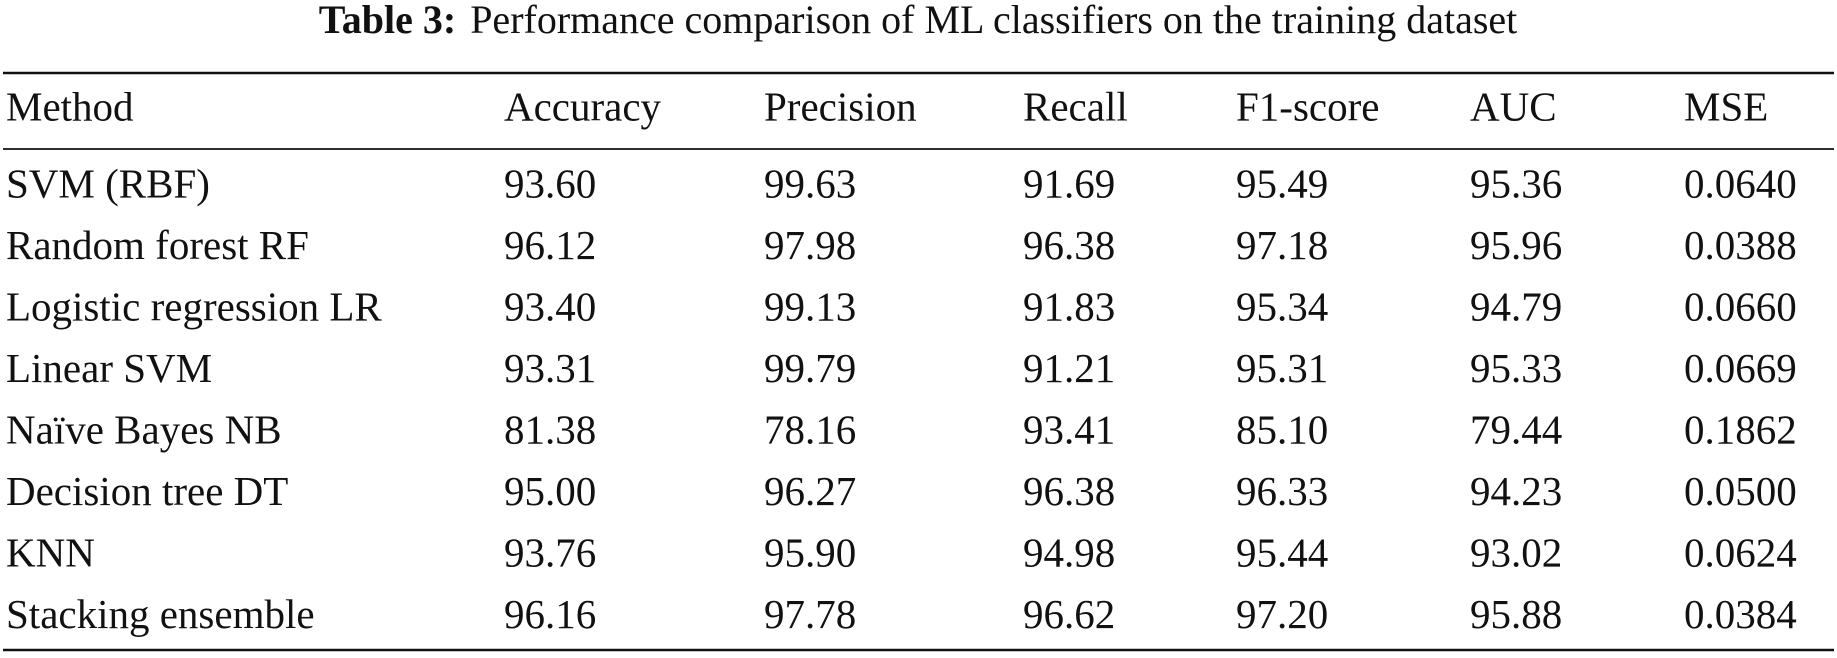 This screenshot has height=658, width=1837. Describe the element at coordinates (810, 368) in the screenshot. I see `metric-cell: 99.79` at that location.